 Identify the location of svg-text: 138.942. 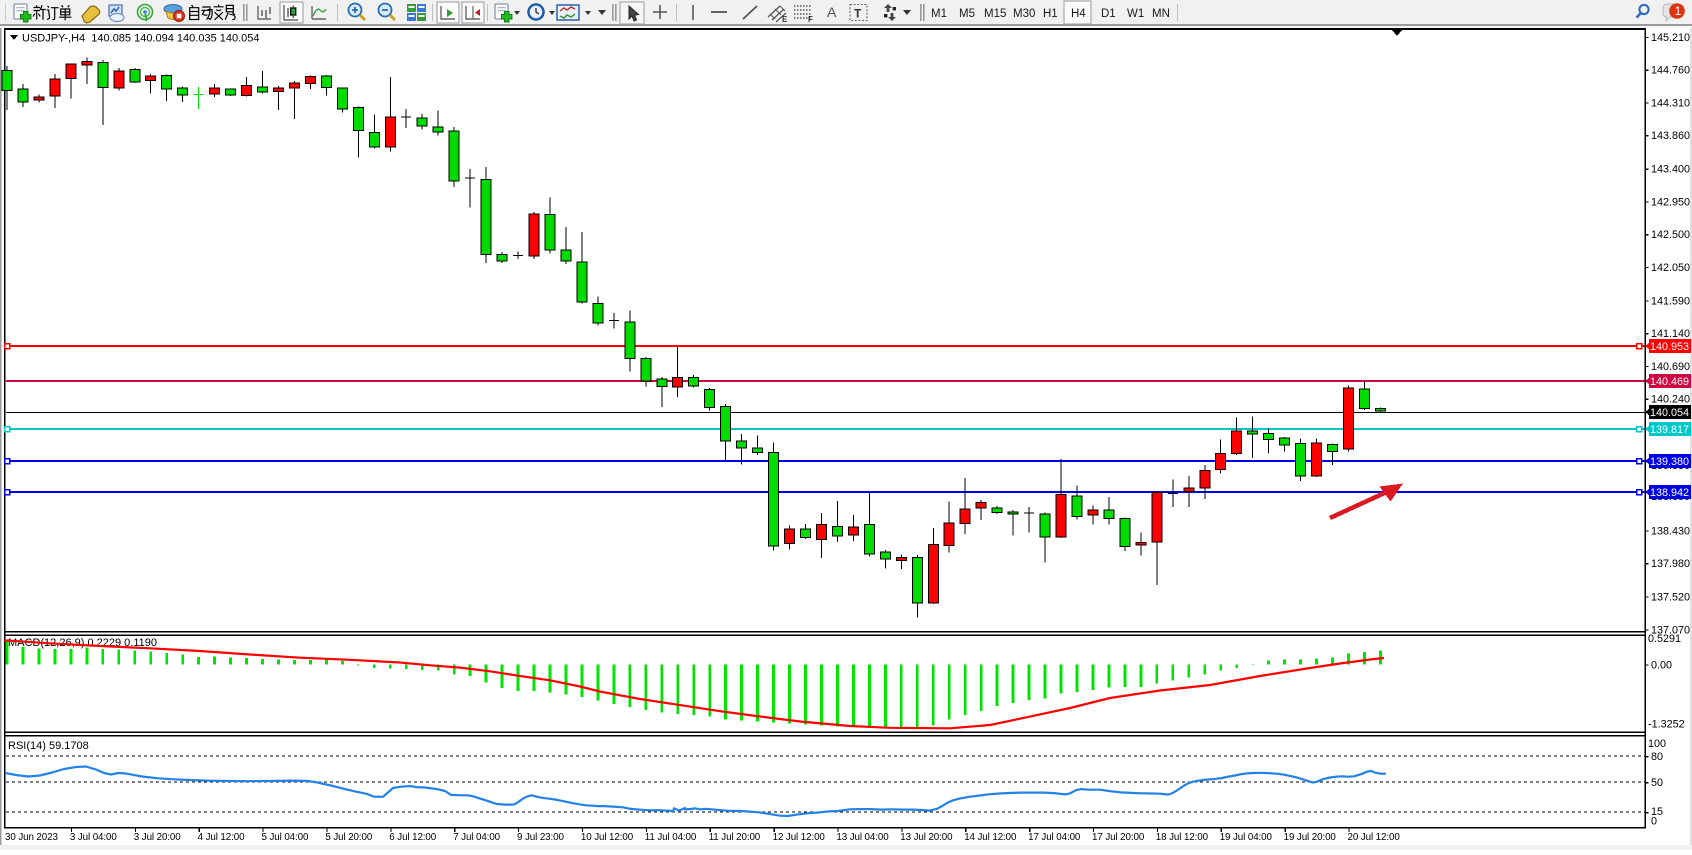
(1669, 493).